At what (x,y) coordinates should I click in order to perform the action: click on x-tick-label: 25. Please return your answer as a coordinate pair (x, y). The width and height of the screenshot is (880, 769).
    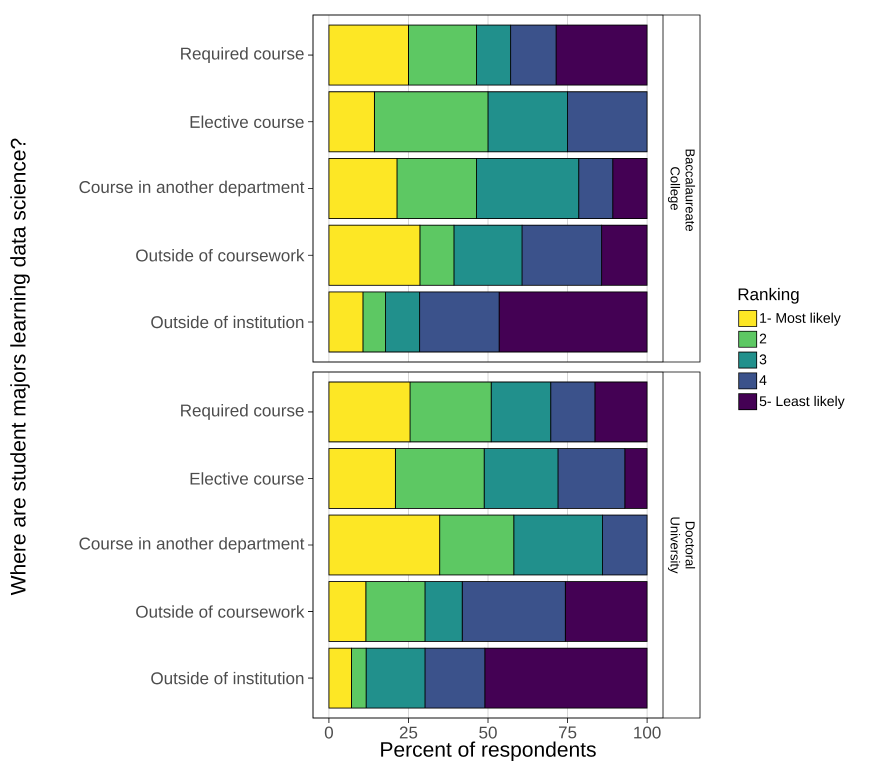
    Looking at the image, I should click on (409, 732).